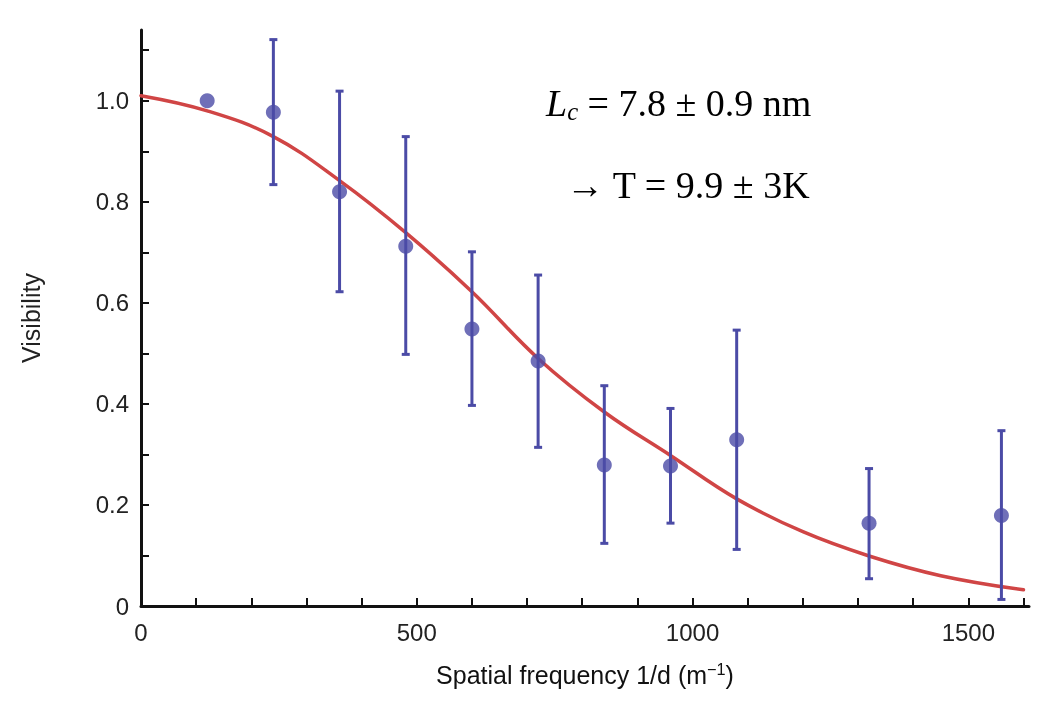 The image size is (1045, 716). I want to click on y-tick-label: 0.2, so click(112, 505).